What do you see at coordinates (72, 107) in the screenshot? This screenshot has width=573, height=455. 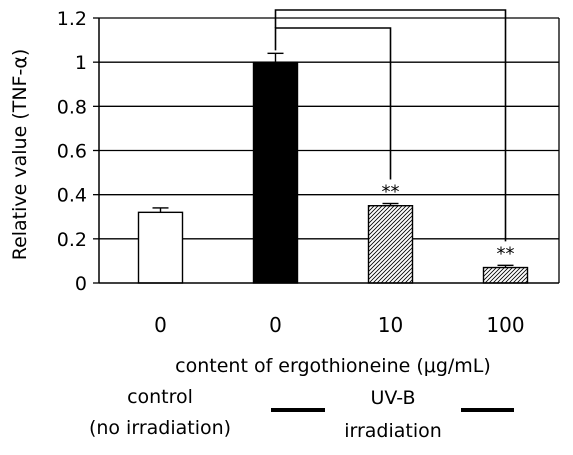 I see `y-tick-label: 0.8` at bounding box center [72, 107].